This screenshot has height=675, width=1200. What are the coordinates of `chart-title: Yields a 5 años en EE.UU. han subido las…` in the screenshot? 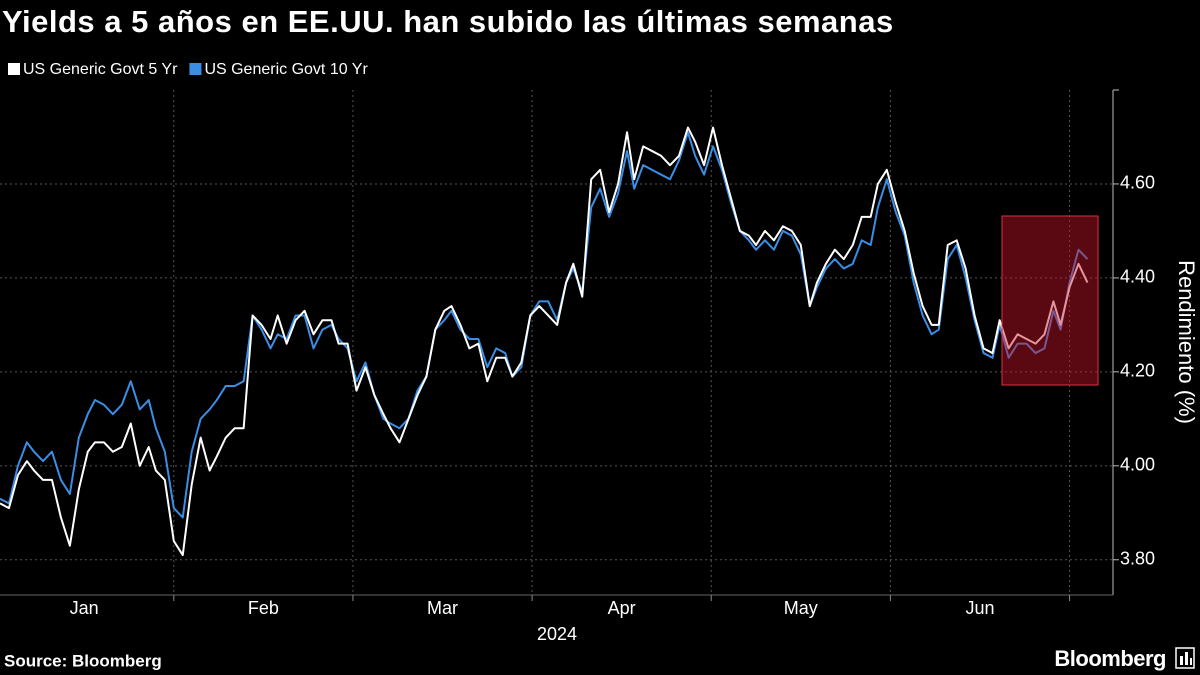 It's located at (448, 21).